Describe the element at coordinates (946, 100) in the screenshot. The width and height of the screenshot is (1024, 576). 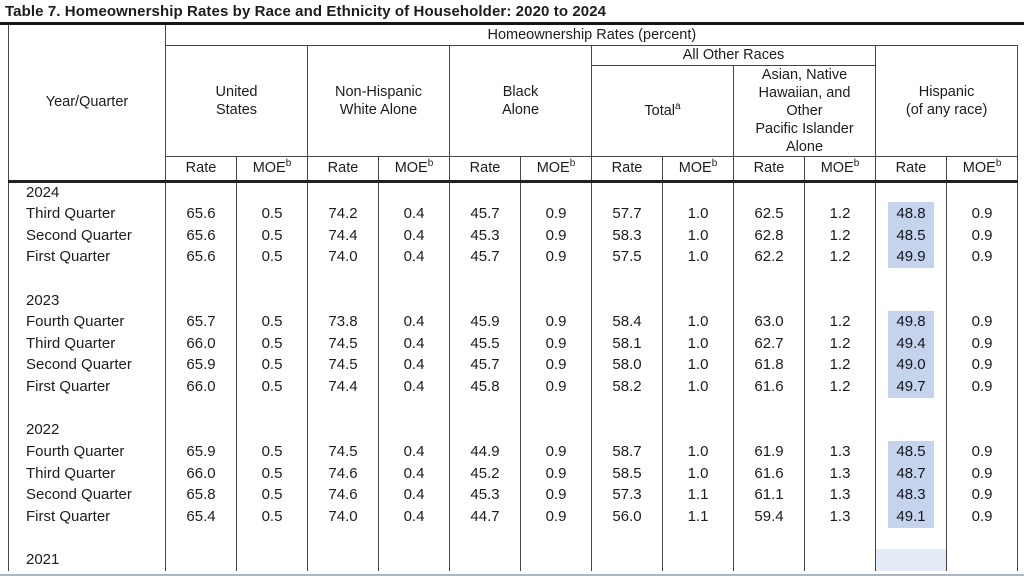
I see `group-header-hispanic: Hispanic (of any race)` at that location.